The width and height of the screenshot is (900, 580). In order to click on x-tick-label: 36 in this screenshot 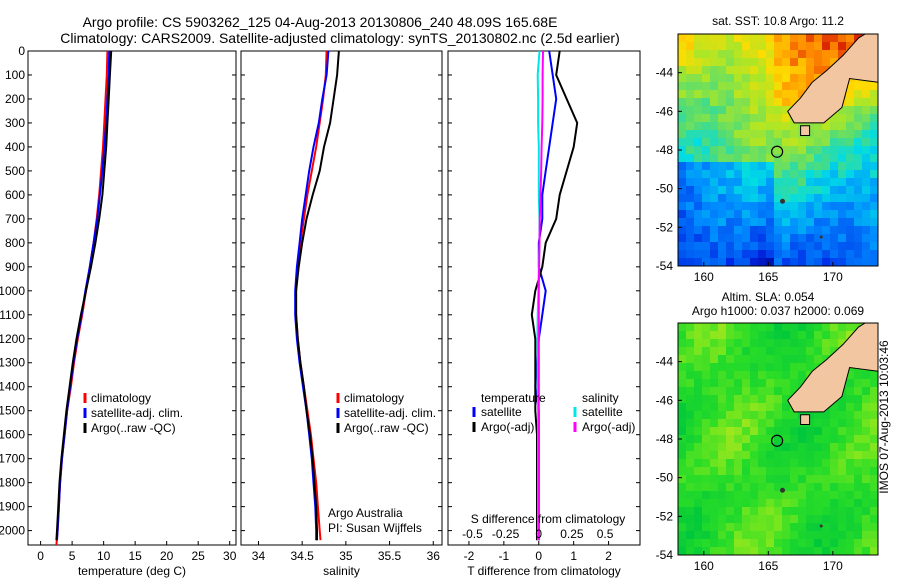, I will do `click(434, 556)`.